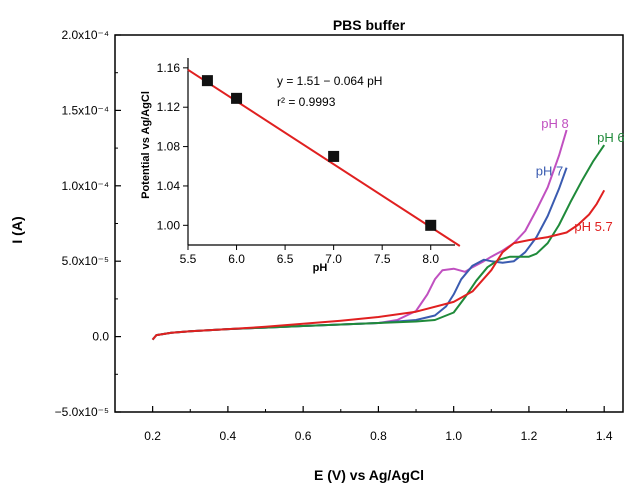  Describe the element at coordinates (285, 259) in the screenshot. I see `inset-x-tick-label: 6.5` at that location.